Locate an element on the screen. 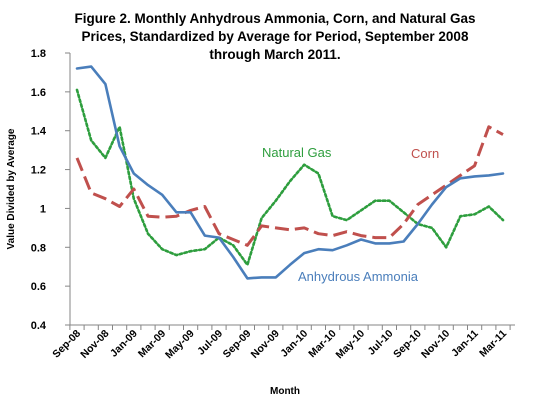  y-tick-label: 0.8 is located at coordinates (38, 248).